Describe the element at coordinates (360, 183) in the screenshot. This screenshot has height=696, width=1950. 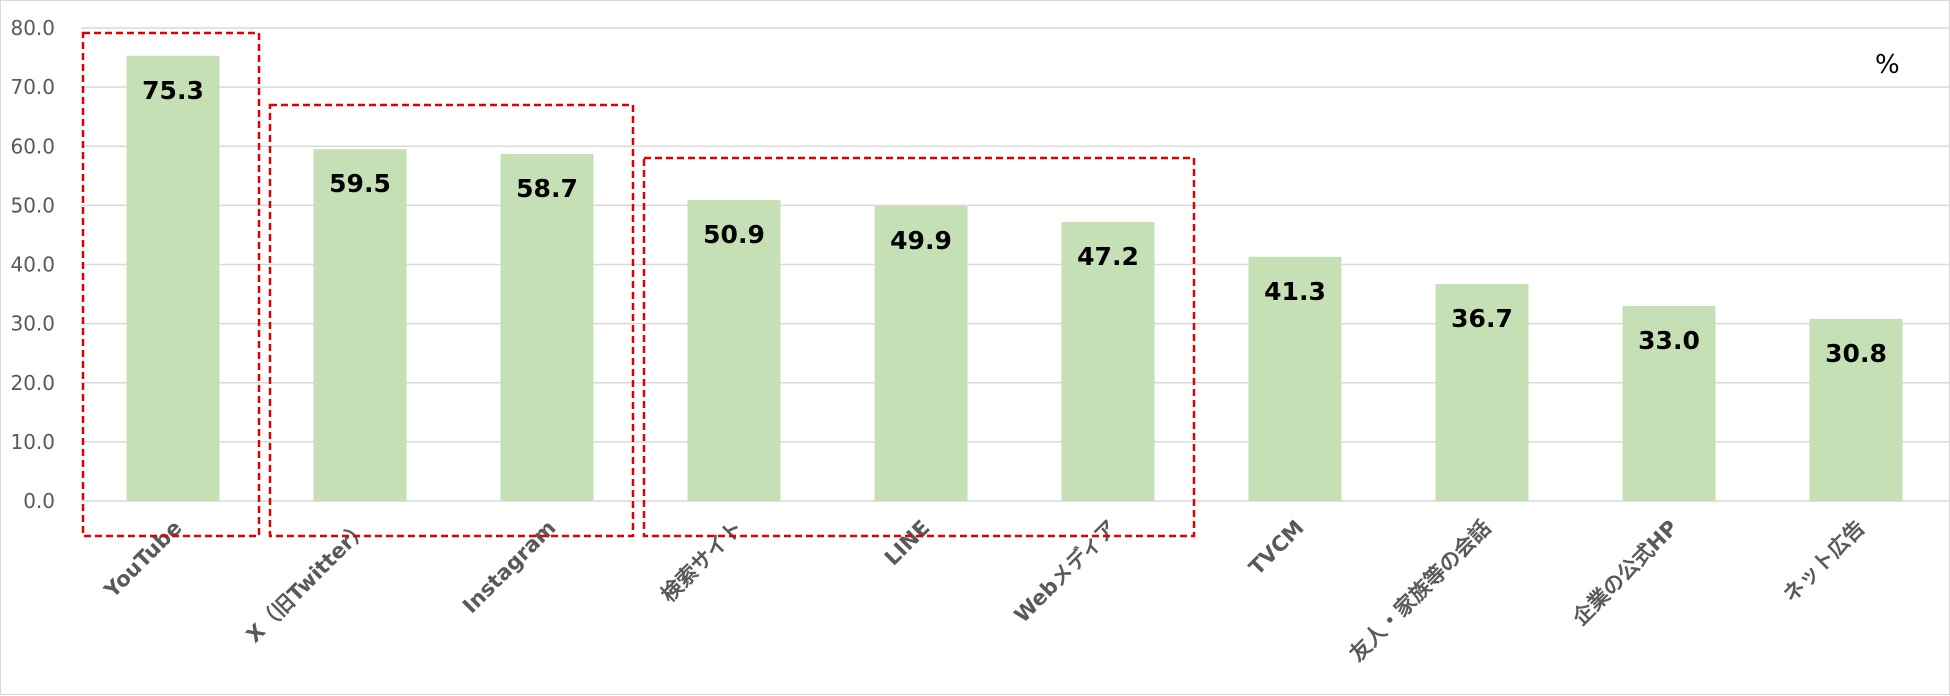
I see `data-label: 59.5` at that location.